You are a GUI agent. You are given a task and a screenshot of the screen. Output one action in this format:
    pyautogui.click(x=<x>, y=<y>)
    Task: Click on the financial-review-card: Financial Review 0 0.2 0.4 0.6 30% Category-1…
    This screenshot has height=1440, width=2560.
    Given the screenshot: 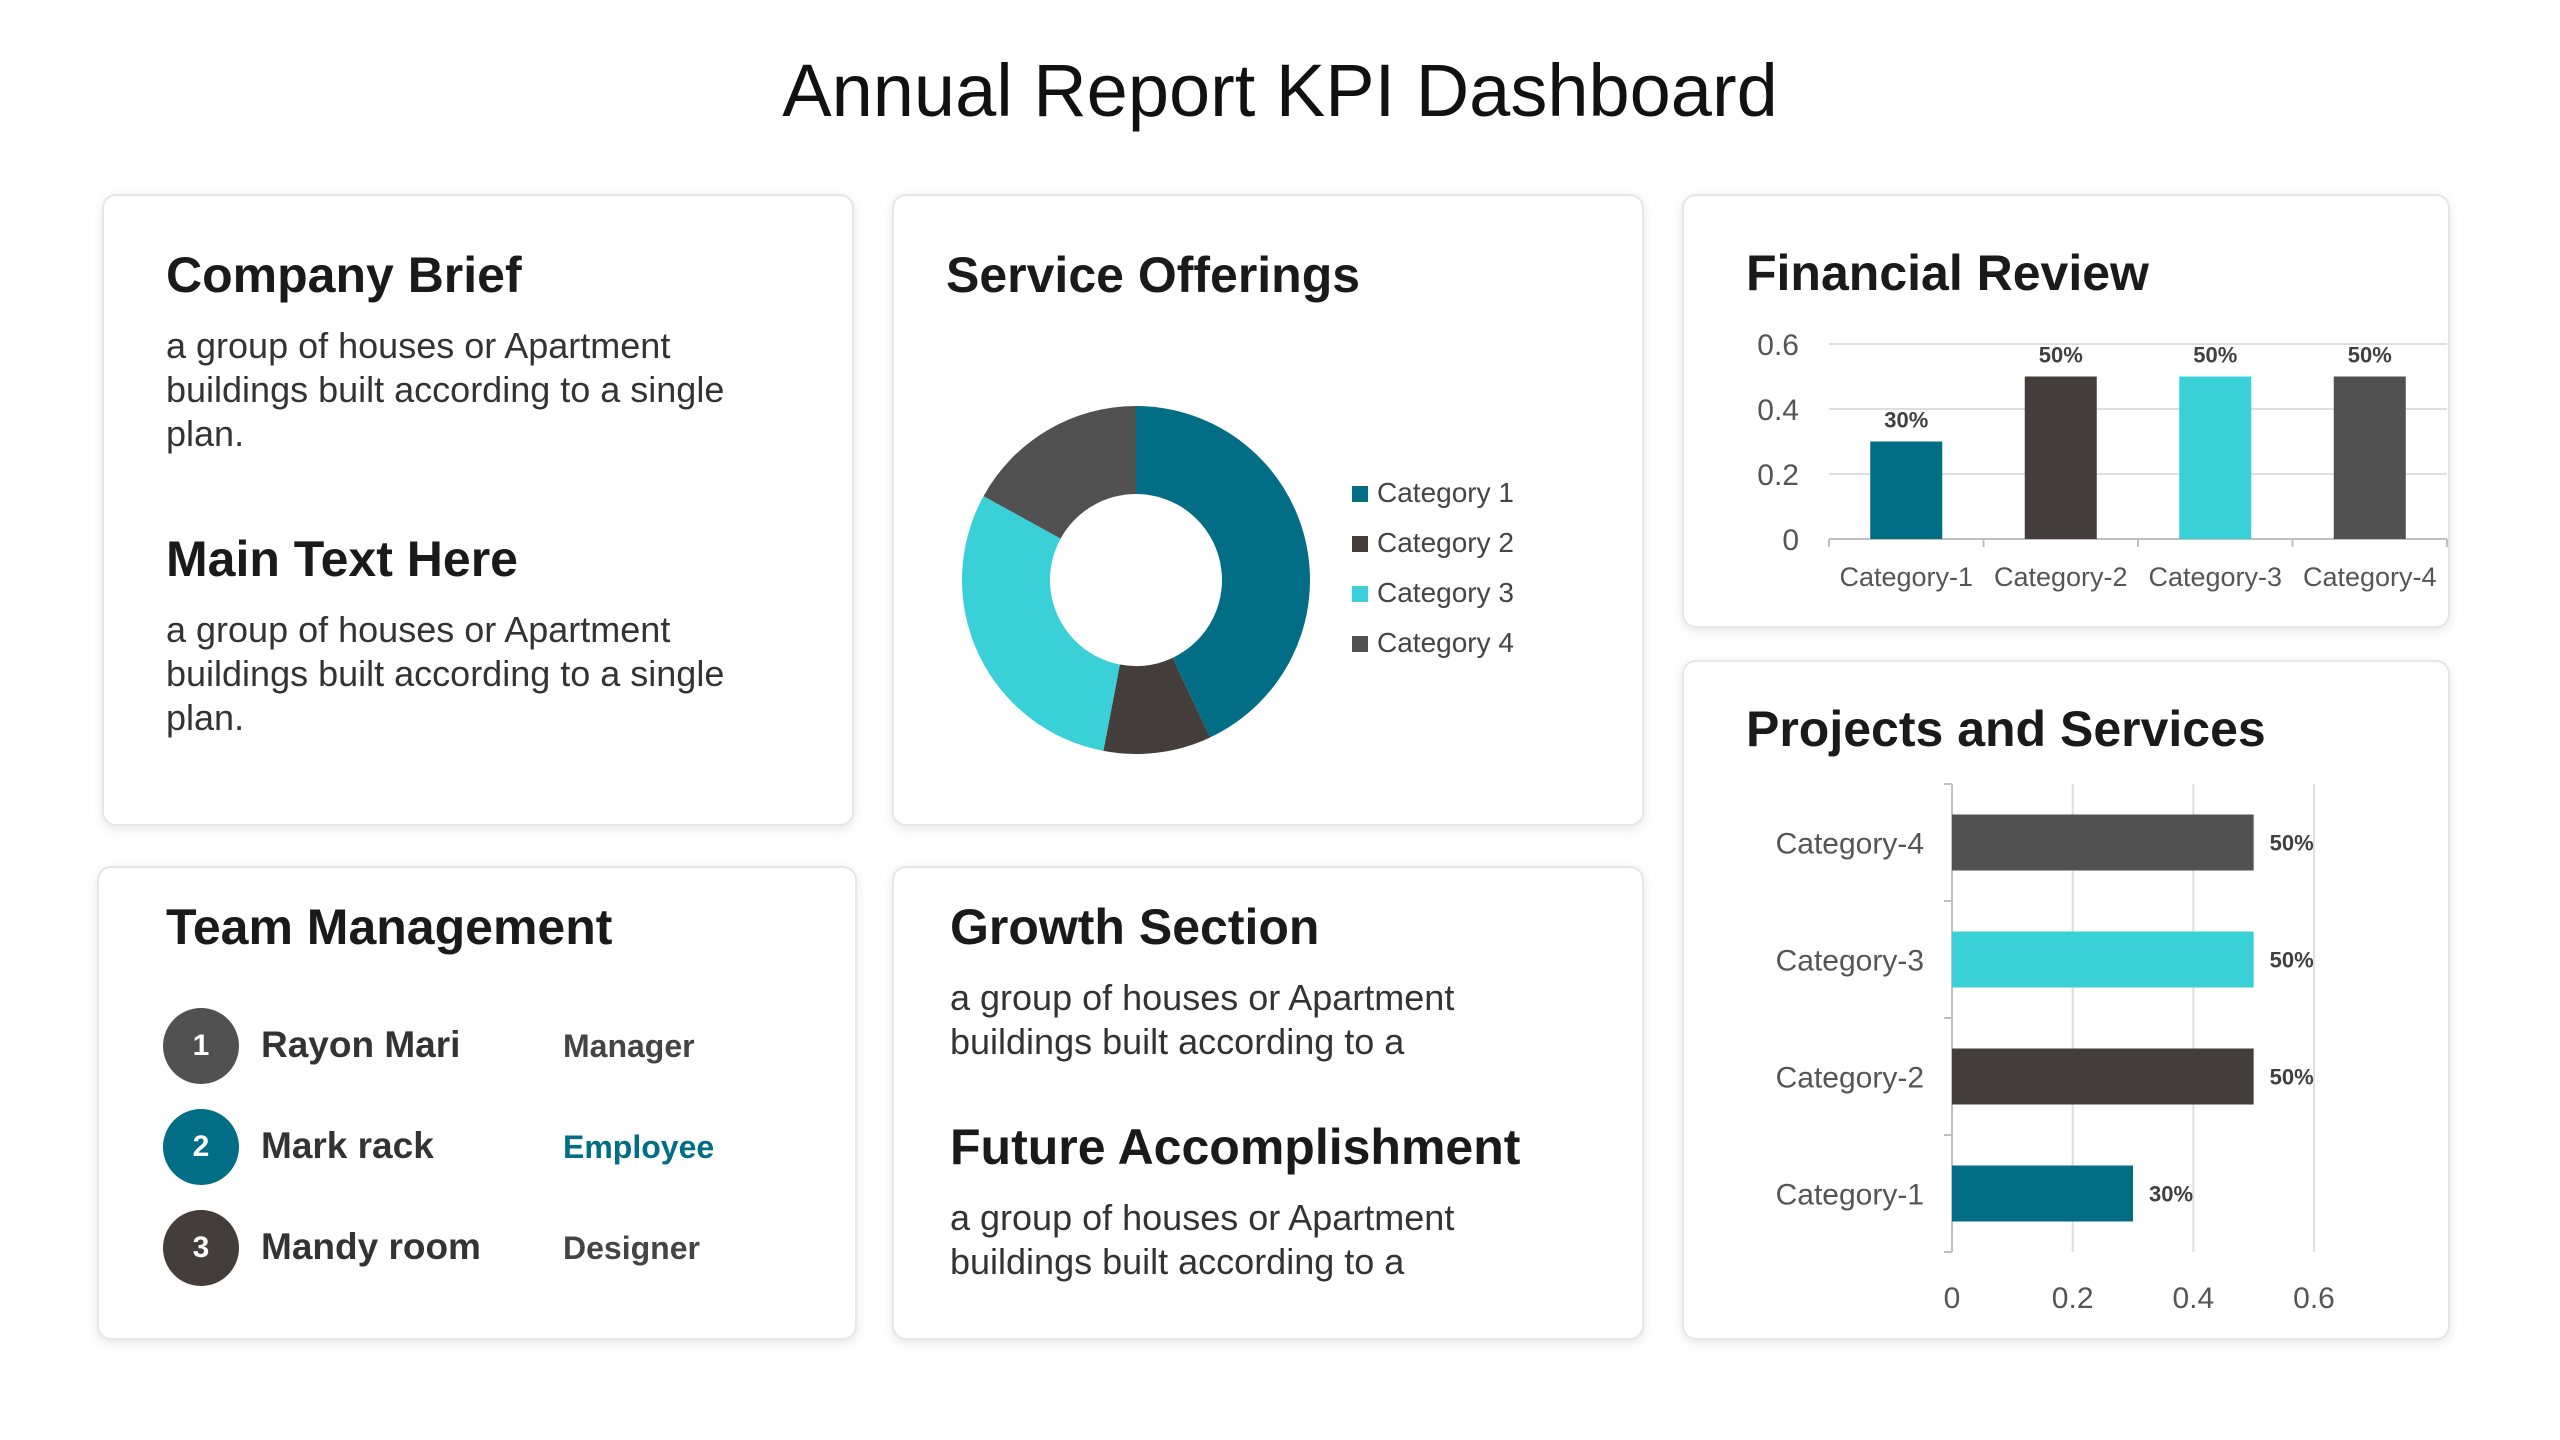 What is the action you would take?
    pyautogui.click(x=2066, y=411)
    